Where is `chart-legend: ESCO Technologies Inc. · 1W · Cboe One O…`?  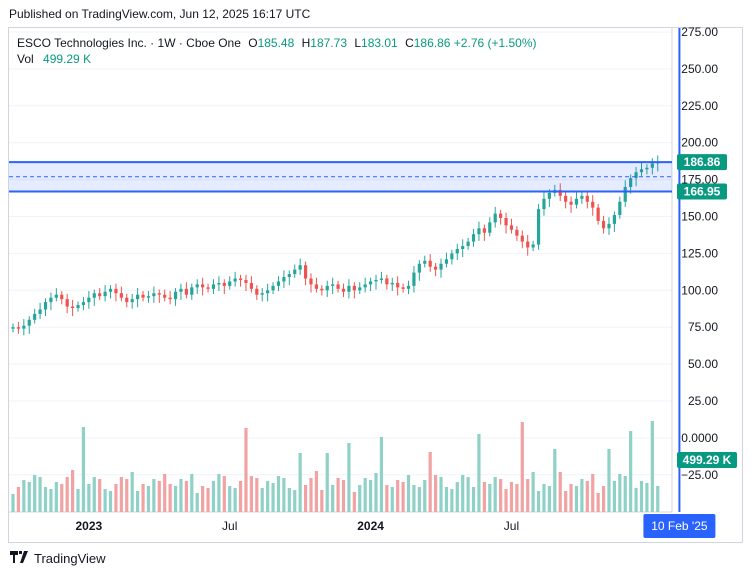
chart-legend: ESCO Technologies Inc. · 1W · Cboe One O… is located at coordinates (277, 51).